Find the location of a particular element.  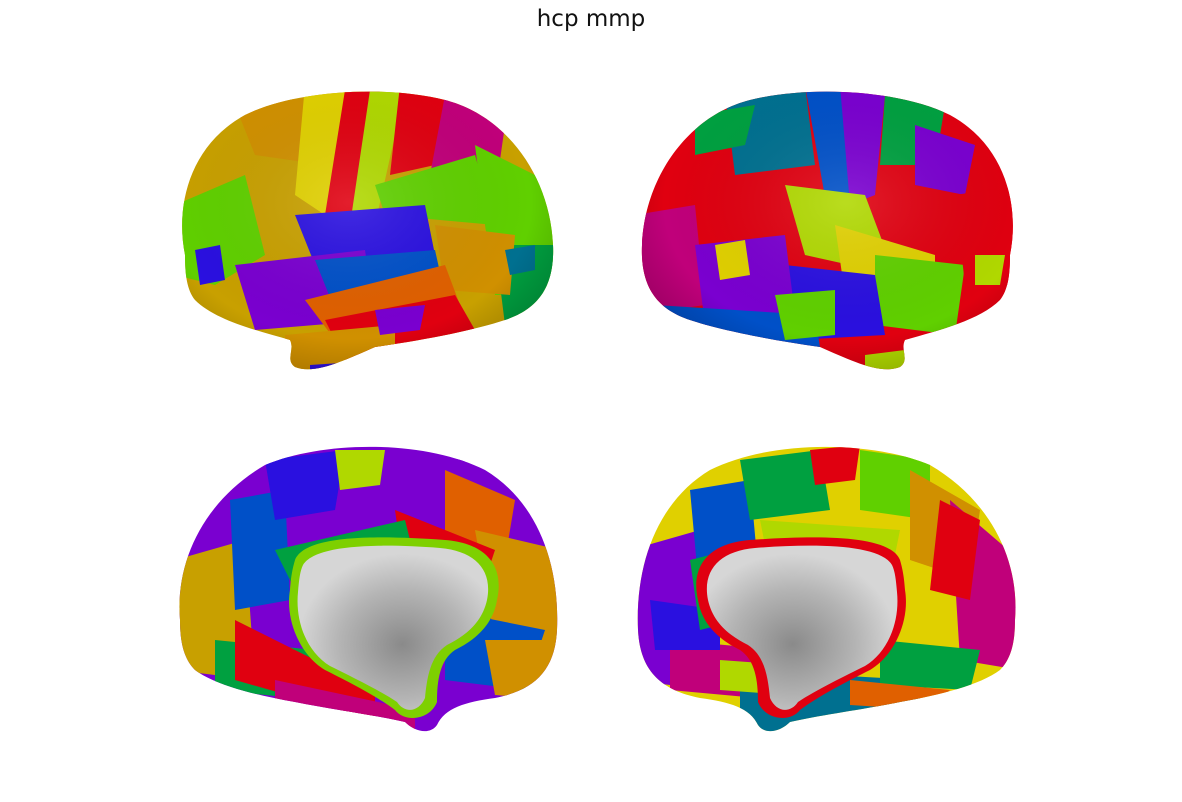

right-medial-view is located at coordinates (825, 587).